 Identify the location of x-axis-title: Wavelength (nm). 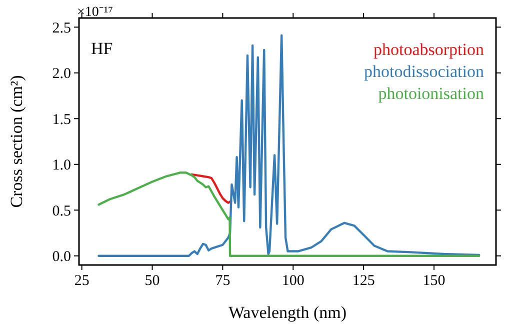
(287, 312).